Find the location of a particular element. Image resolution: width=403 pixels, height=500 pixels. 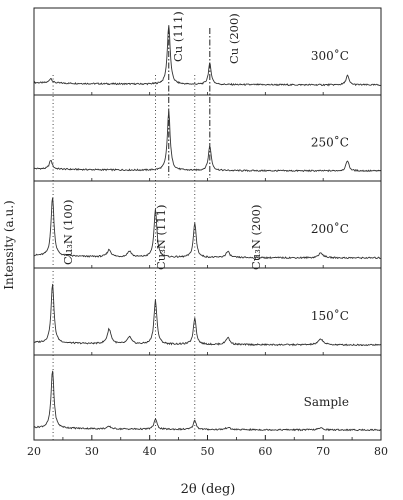

x-tick-label: 30 is located at coordinates (92, 451).